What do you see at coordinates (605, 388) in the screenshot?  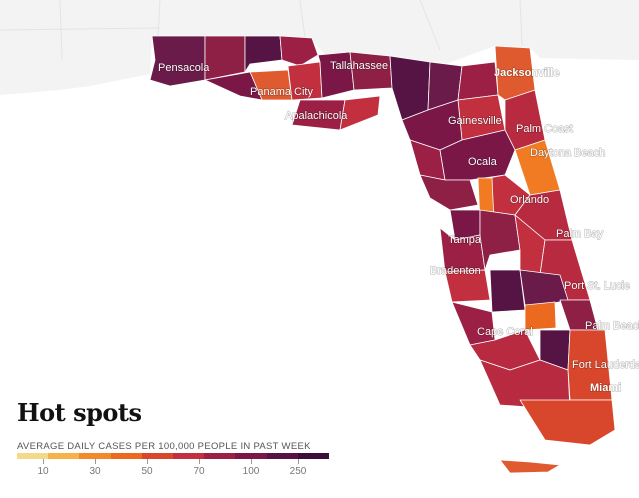 I see `city-label: Miami` at bounding box center [605, 388].